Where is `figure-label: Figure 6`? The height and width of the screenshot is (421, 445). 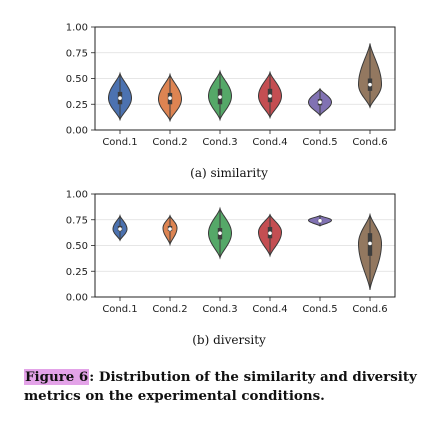
figure-label: Figure 6 is located at coordinates (57, 377).